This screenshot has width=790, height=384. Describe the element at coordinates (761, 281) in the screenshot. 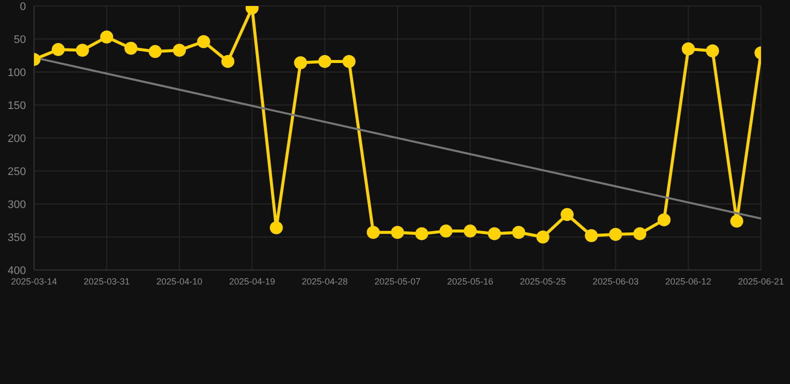

I see `x-tick-label: 2025-06-21` at that location.